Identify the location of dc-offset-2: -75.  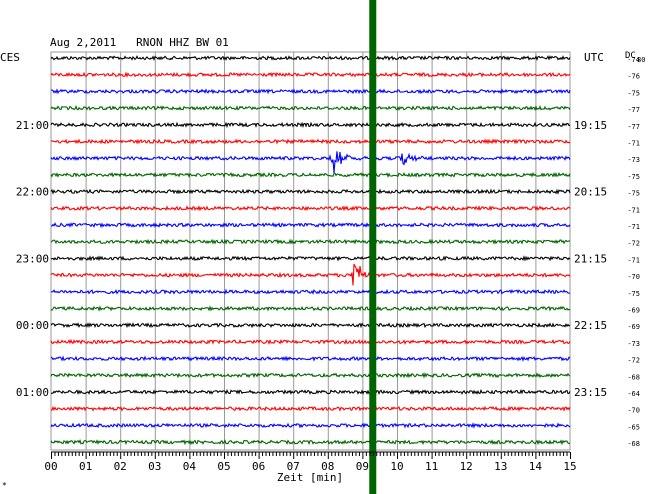
(633, 93).